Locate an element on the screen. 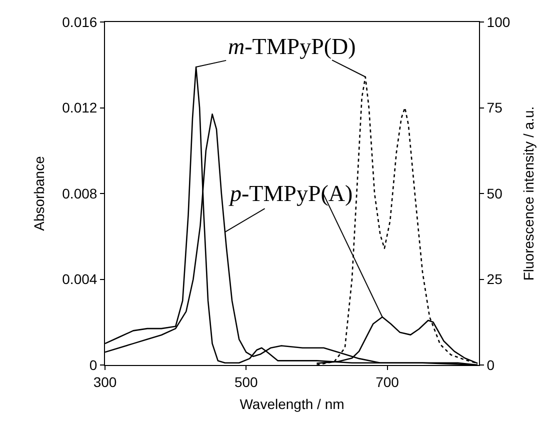  x-tick-label: 500 is located at coordinates (246, 382).